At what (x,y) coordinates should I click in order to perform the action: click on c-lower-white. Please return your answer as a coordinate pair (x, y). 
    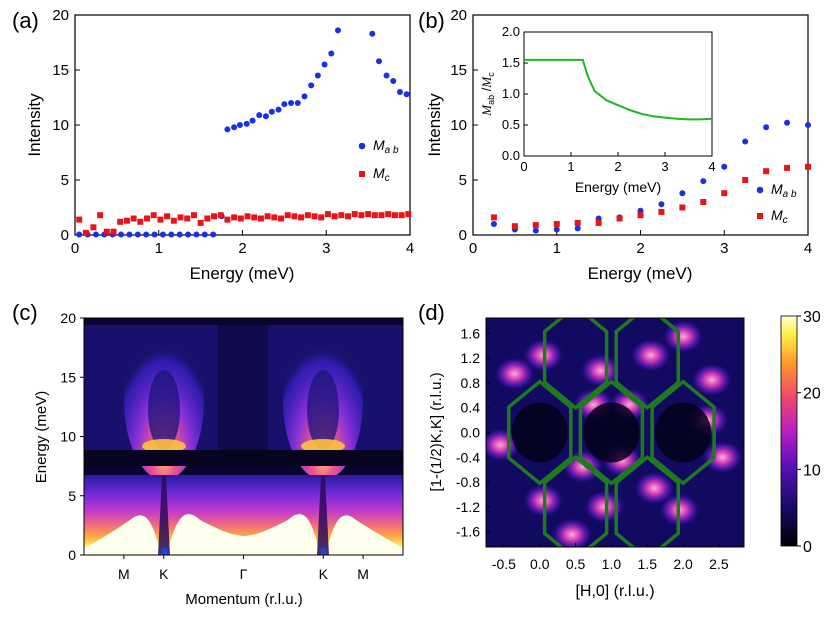
    Looking at the image, I should click on (243, 534).